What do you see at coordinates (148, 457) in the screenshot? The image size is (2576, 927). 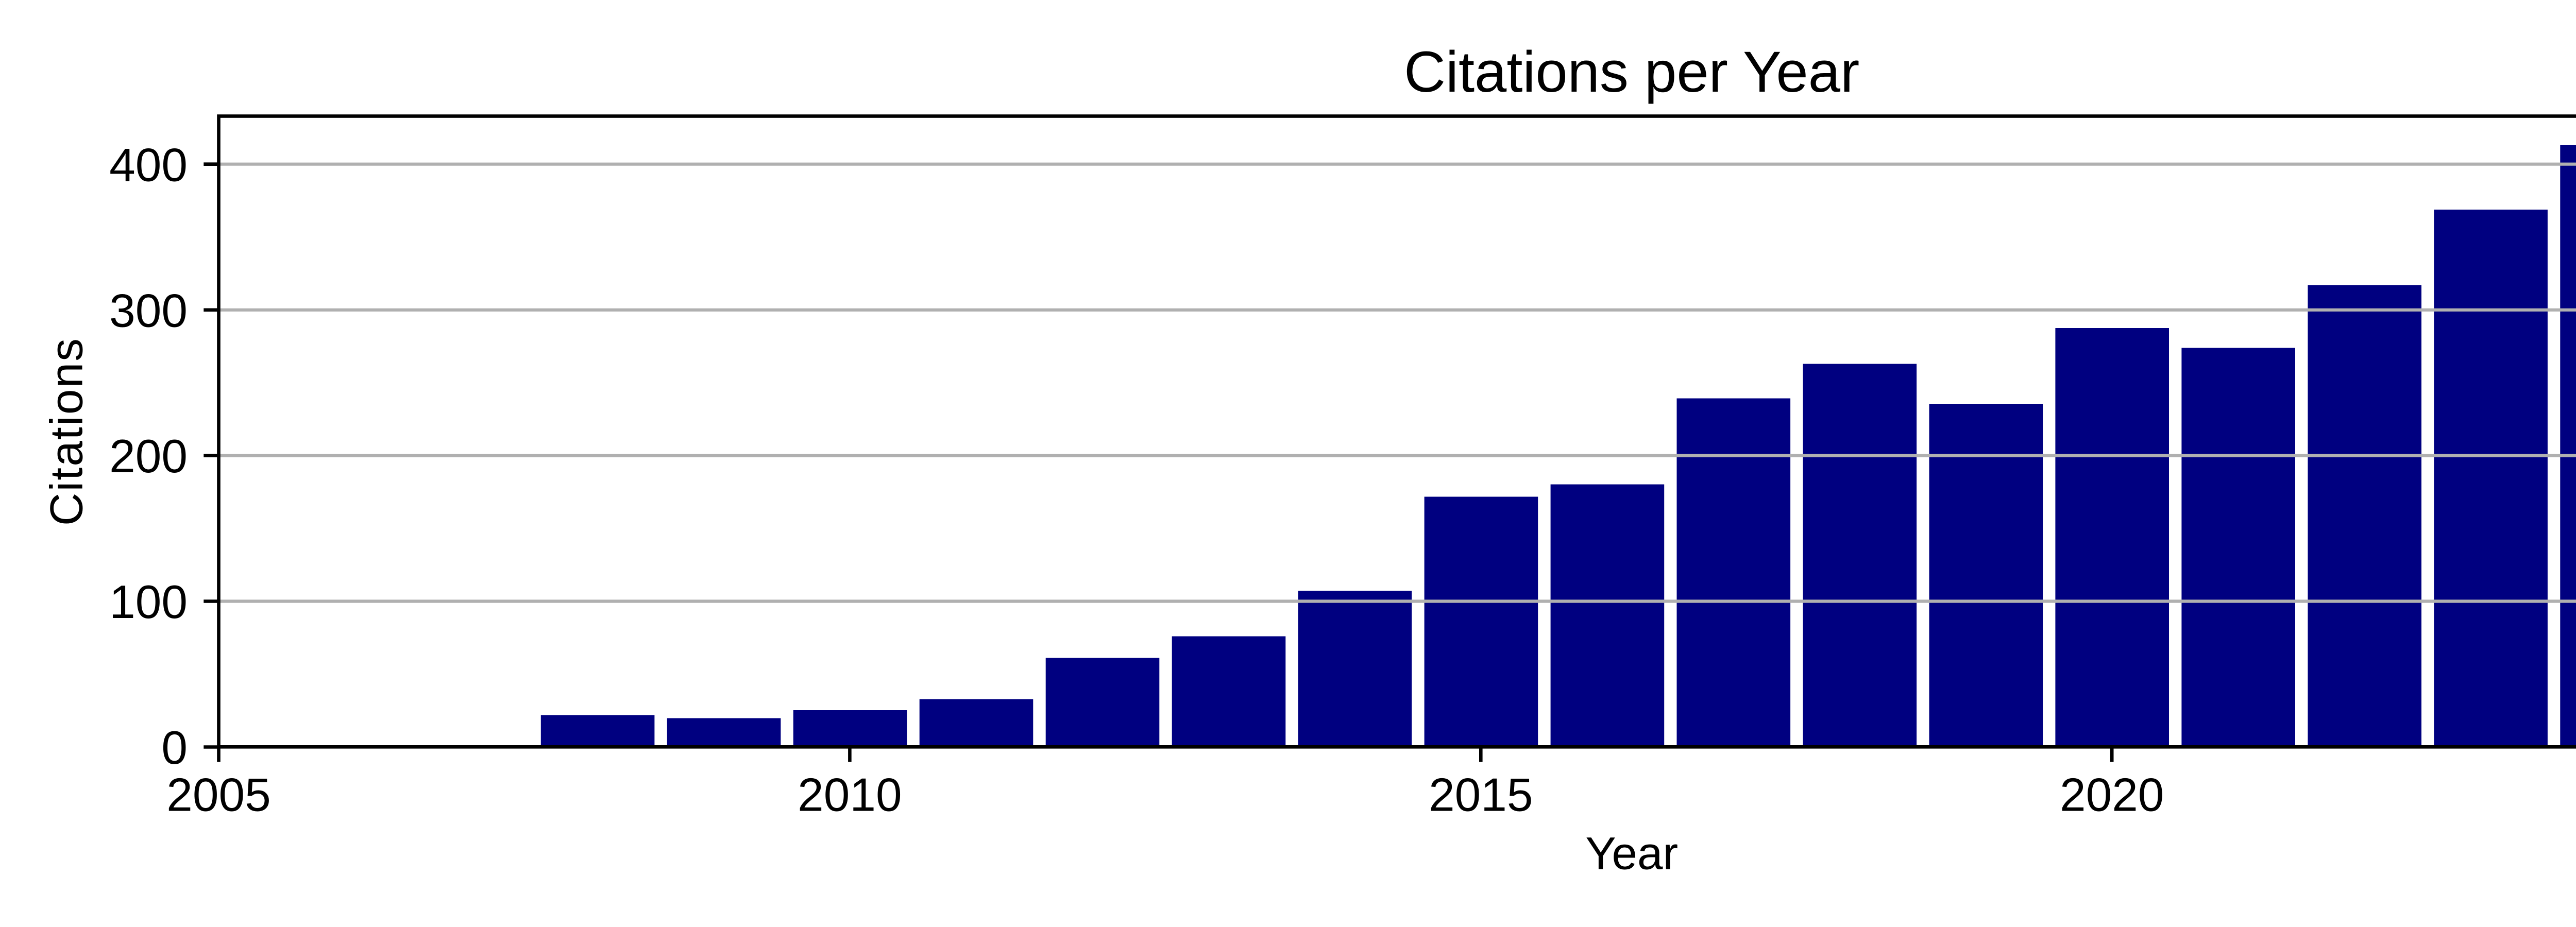 I see `svg-text: 200` at bounding box center [148, 457].